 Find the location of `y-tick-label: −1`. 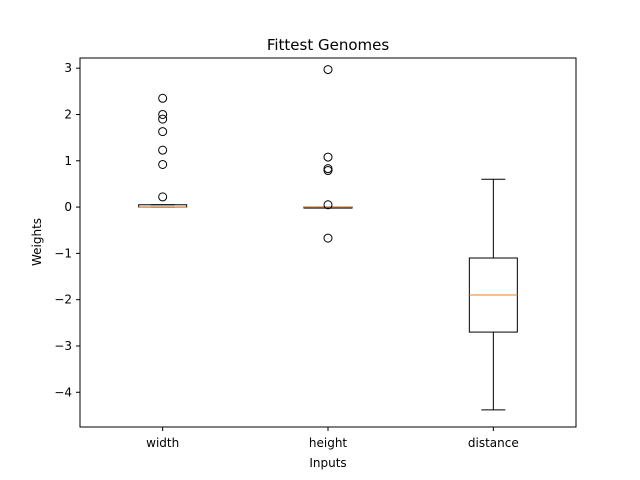

y-tick-label: −1 is located at coordinates (63, 253).